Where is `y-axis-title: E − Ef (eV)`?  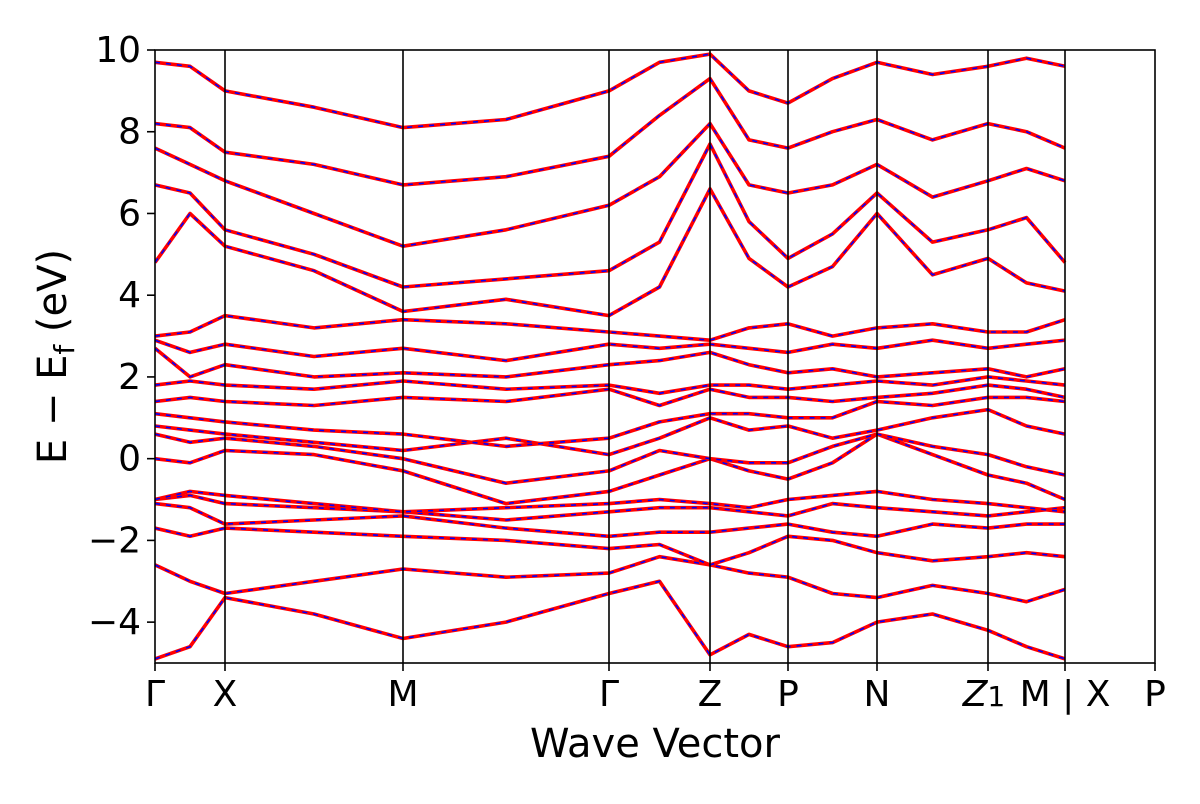
y-axis-title: E − Ef (eV) is located at coordinates (55, 356).